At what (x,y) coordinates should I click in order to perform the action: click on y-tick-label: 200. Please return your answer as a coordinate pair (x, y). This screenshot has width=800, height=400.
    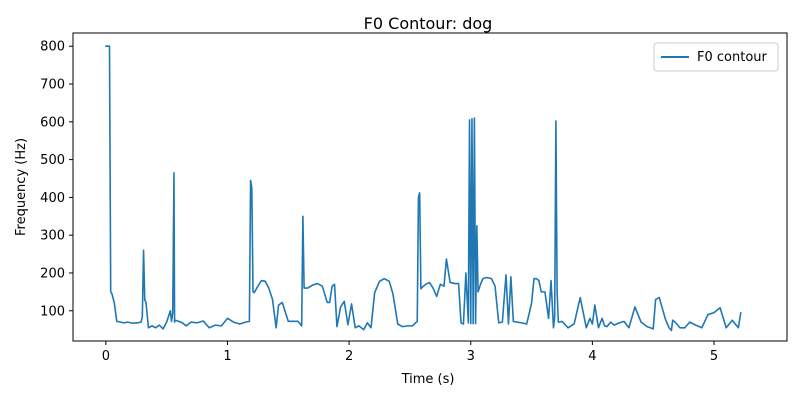
    Looking at the image, I should click on (52, 273).